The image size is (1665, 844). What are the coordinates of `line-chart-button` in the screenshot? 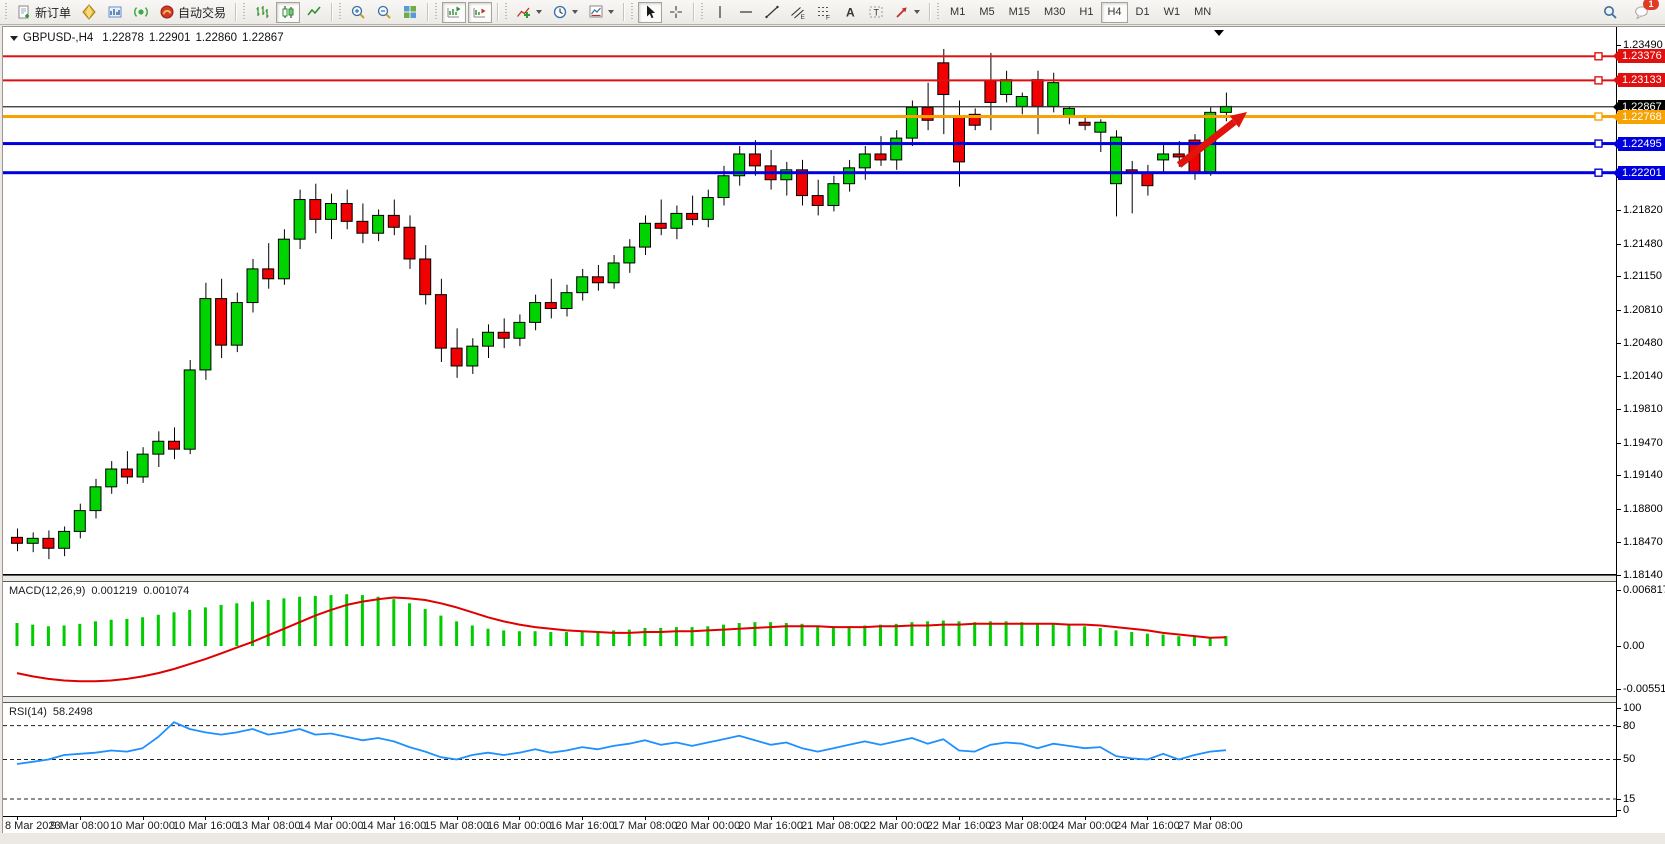 It's located at (314, 12).